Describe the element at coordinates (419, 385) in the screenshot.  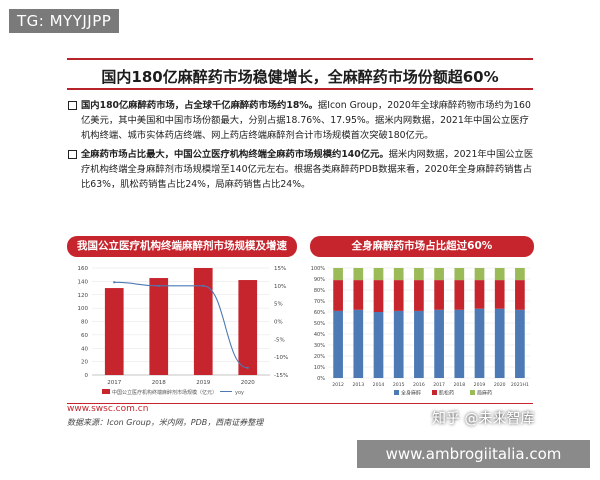
I see `x-tick-label: 2016` at that location.